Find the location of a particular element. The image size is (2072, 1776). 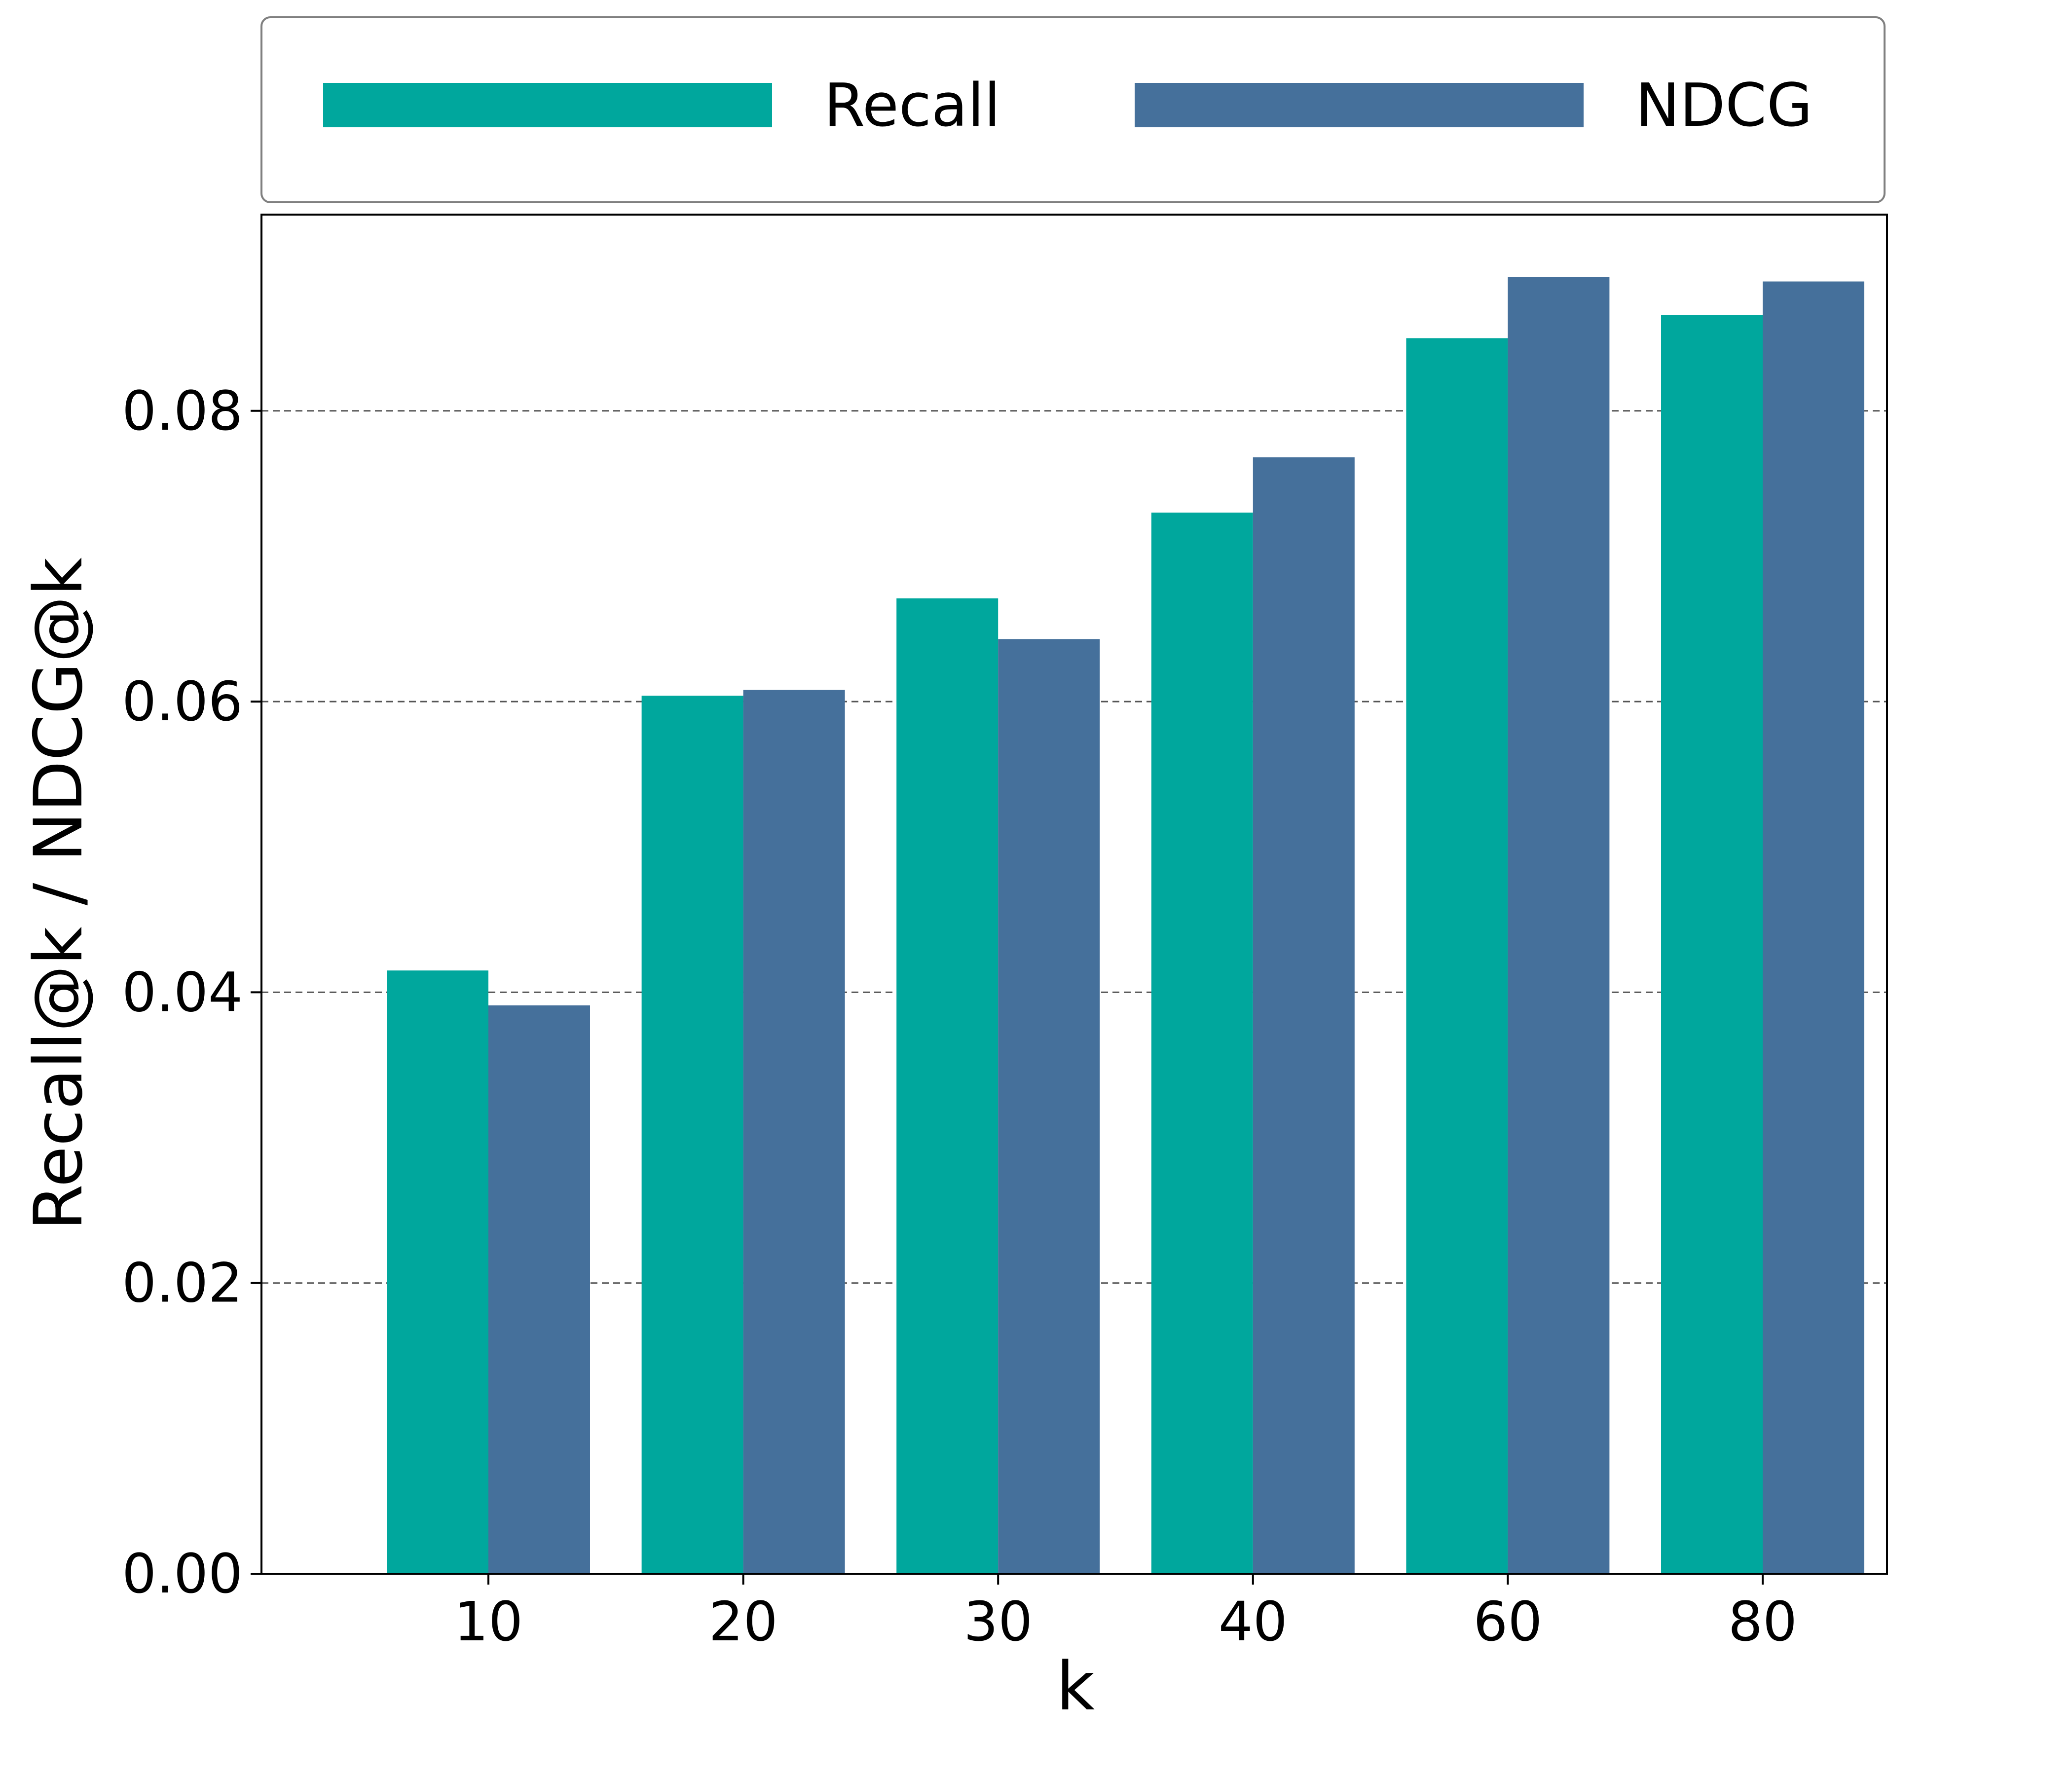

legend-swatch-ndcg is located at coordinates (1359, 105).